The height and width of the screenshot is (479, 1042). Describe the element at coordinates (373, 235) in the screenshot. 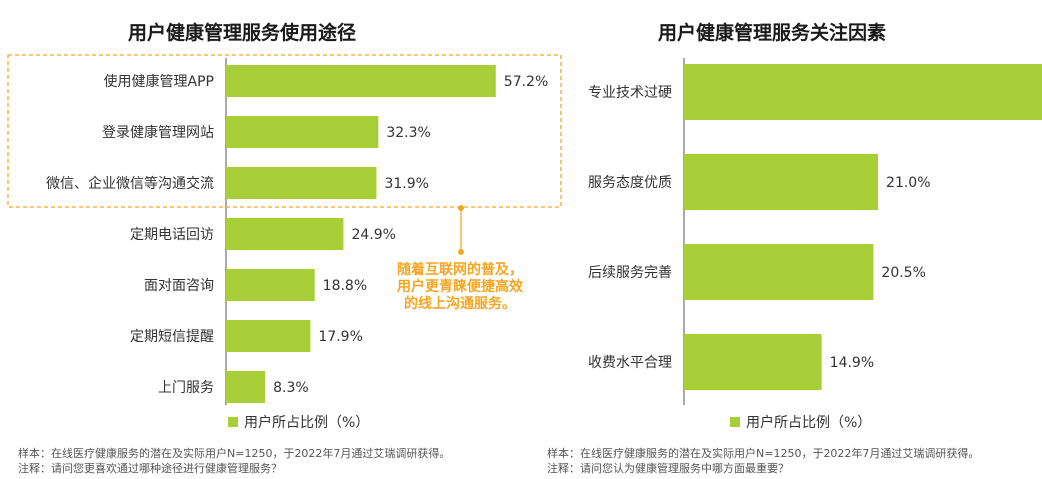

I see `value-label: 24.9%` at that location.